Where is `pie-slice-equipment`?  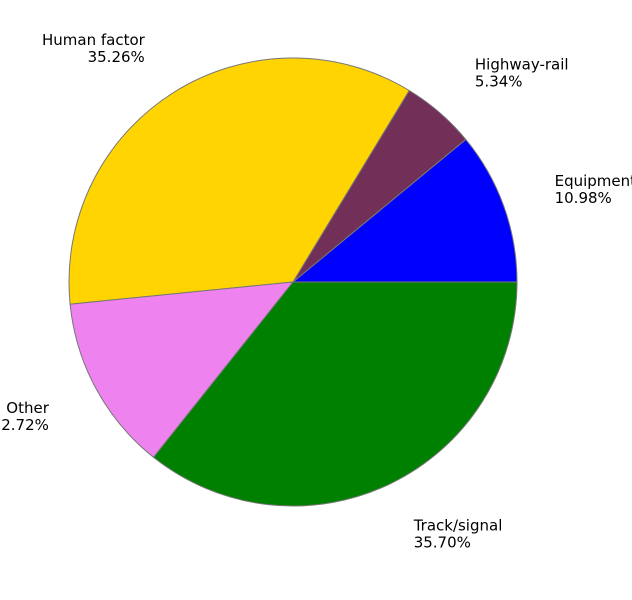 pie-slice-equipment is located at coordinates (404, 210).